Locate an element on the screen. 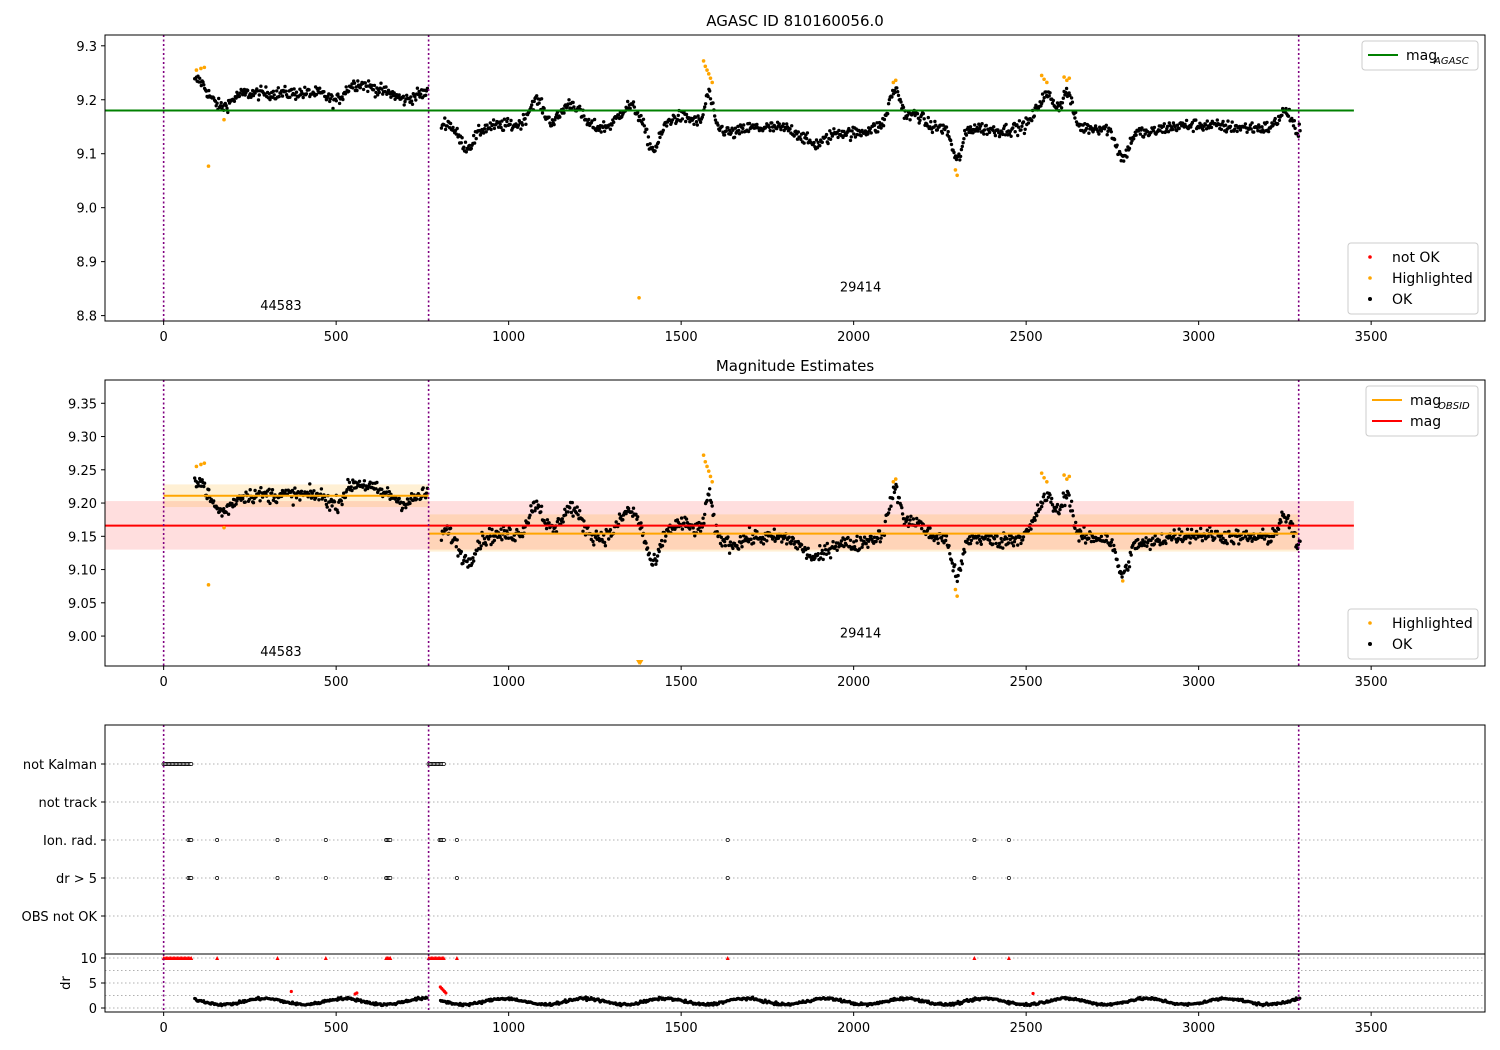  x-tick-label: 2500 is located at coordinates (1026, 337).